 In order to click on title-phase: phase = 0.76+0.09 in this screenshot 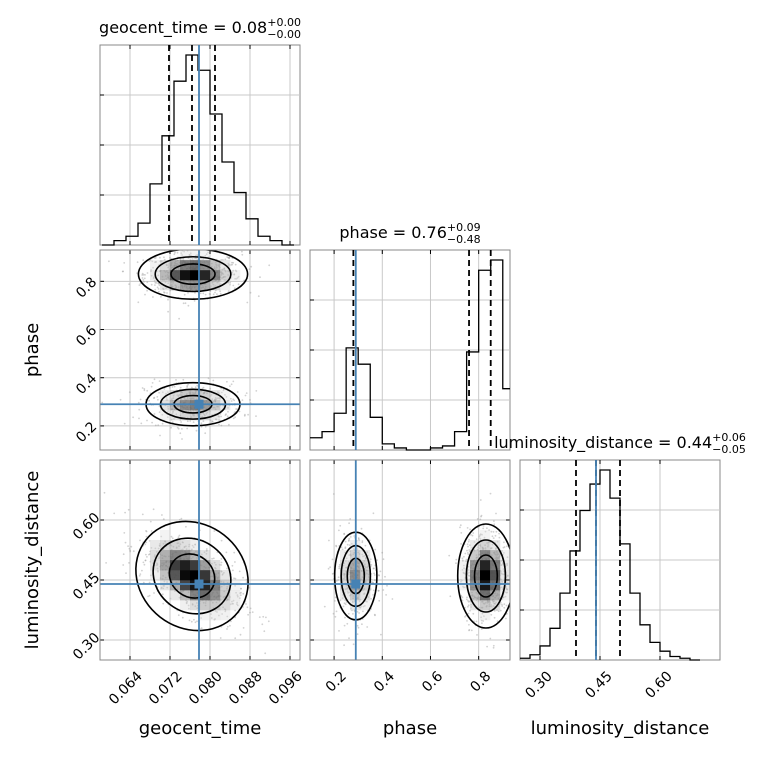, I will do `click(409, 231)`.